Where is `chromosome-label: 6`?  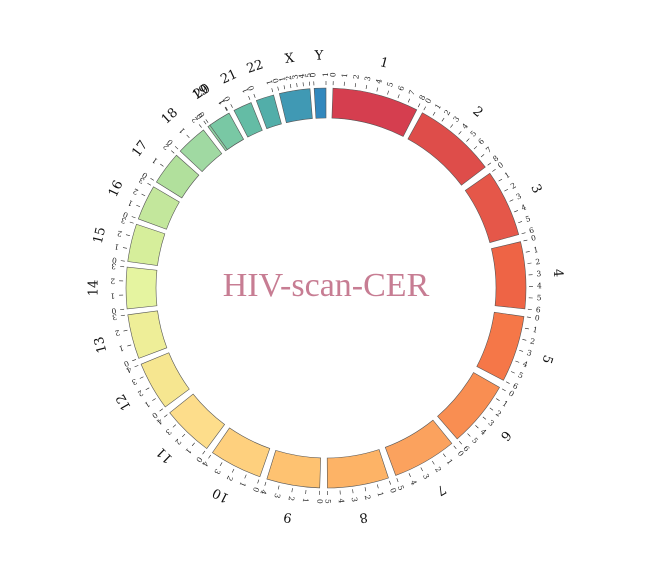 chromosome-label: 6 is located at coordinates (505, 435).